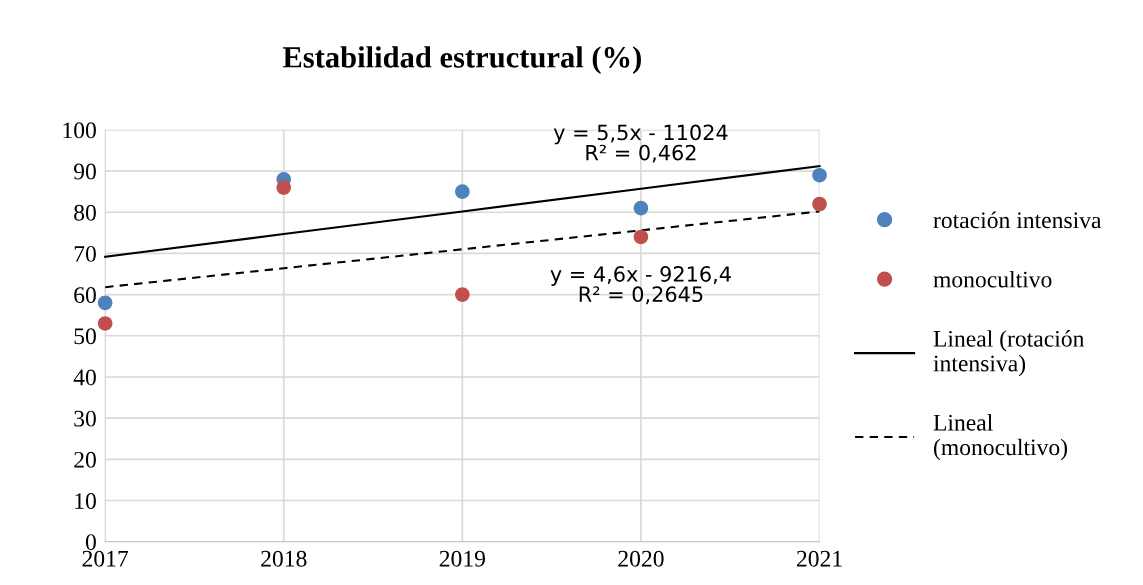 The image size is (1143, 585). I want to click on legend-label: Lineal (rotación intensiva), so click(1009, 353).